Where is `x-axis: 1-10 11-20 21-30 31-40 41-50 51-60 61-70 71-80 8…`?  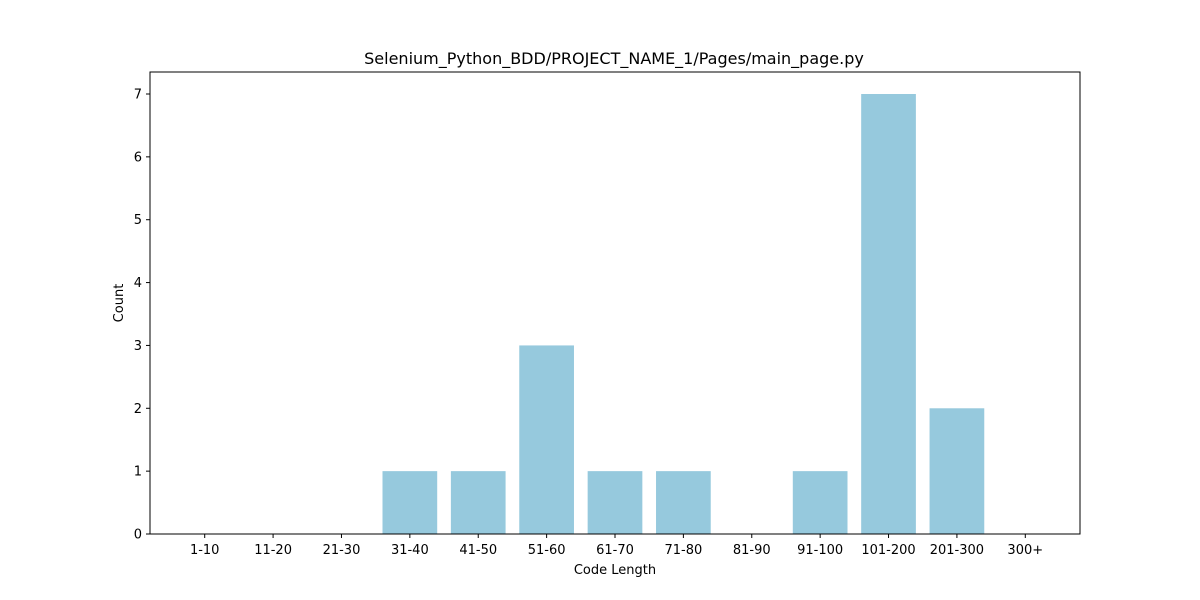 x-axis: 1-10 11-20 21-30 31-40 41-50 51-60 61-70 71-80 8… is located at coordinates (616, 546).